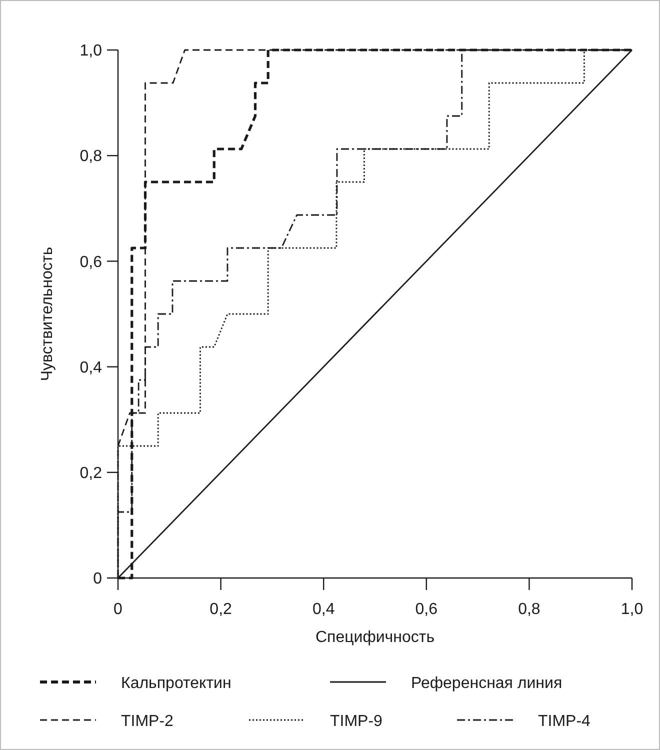  I want to click on y-tick-label: 0,4, so click(91, 367).